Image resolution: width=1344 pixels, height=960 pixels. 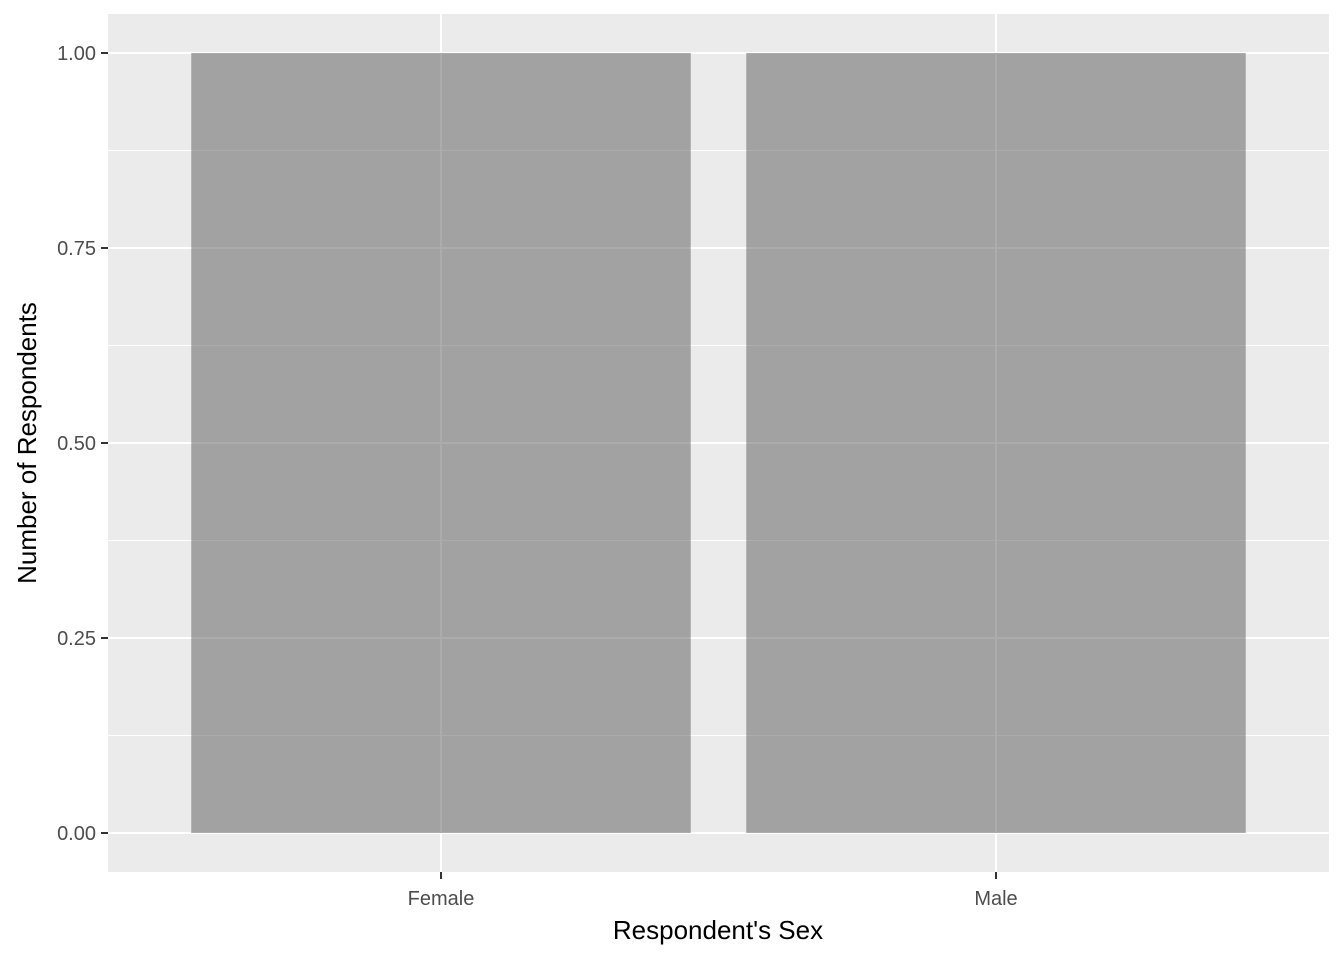 What do you see at coordinates (995, 899) in the screenshot?
I see `x-tick-label: Male` at bounding box center [995, 899].